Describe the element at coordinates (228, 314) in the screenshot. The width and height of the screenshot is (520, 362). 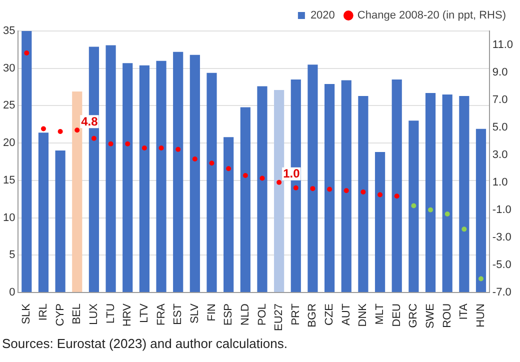
I see `x-tick-label: ESP` at that location.